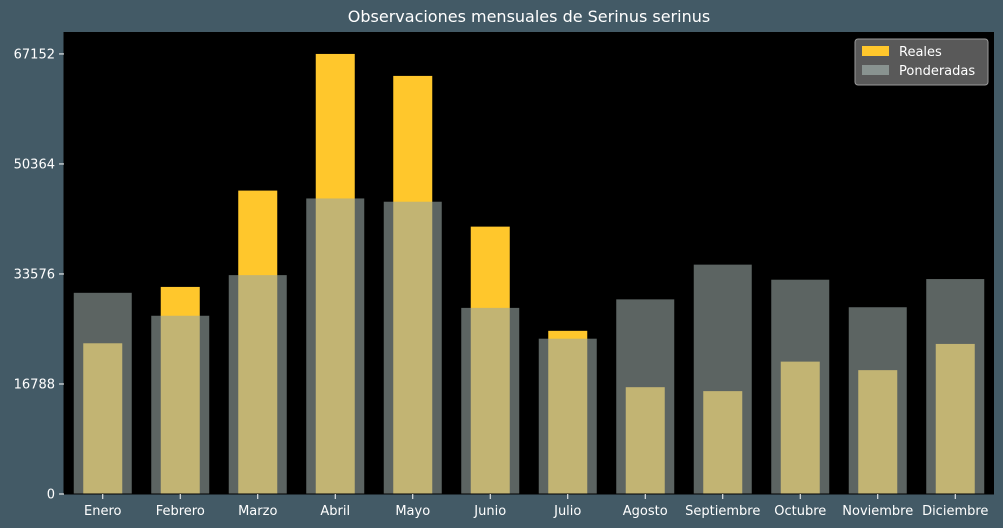 The width and height of the screenshot is (1003, 528). I want to click on x-tick-label-10: Noviembre, so click(877, 511).